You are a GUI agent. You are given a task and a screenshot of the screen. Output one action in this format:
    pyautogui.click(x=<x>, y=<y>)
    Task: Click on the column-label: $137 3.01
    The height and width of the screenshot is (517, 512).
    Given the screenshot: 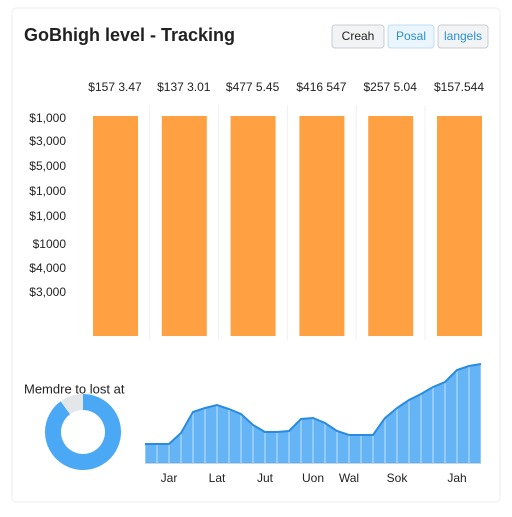 What is the action you would take?
    pyautogui.click(x=184, y=87)
    